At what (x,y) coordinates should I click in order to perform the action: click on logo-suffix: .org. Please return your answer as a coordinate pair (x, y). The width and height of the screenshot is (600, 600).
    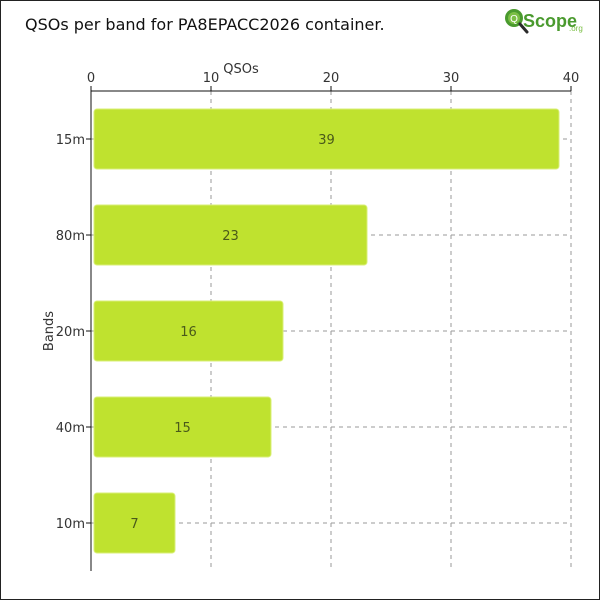
    Looking at the image, I should click on (576, 28).